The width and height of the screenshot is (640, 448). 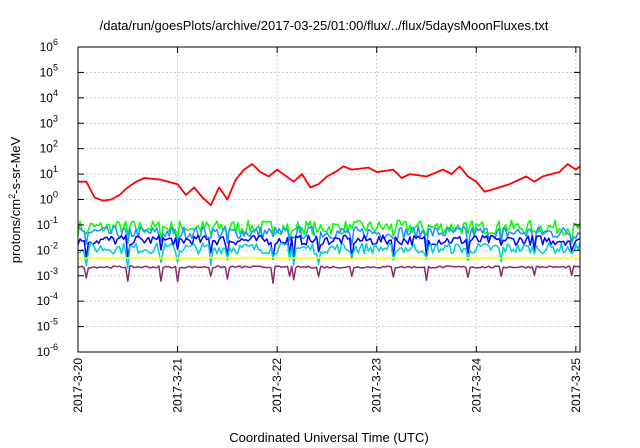 I want to click on y-tick-label: 10², so click(x=49, y=147).